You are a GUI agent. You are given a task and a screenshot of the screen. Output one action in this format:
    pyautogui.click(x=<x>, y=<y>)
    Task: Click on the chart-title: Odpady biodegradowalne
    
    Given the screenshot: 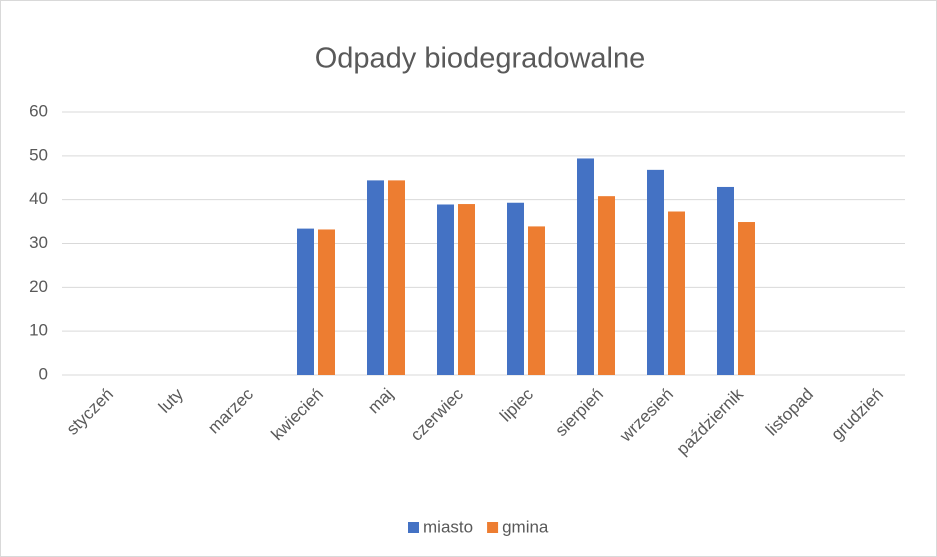 What is the action you would take?
    pyautogui.click(x=480, y=59)
    